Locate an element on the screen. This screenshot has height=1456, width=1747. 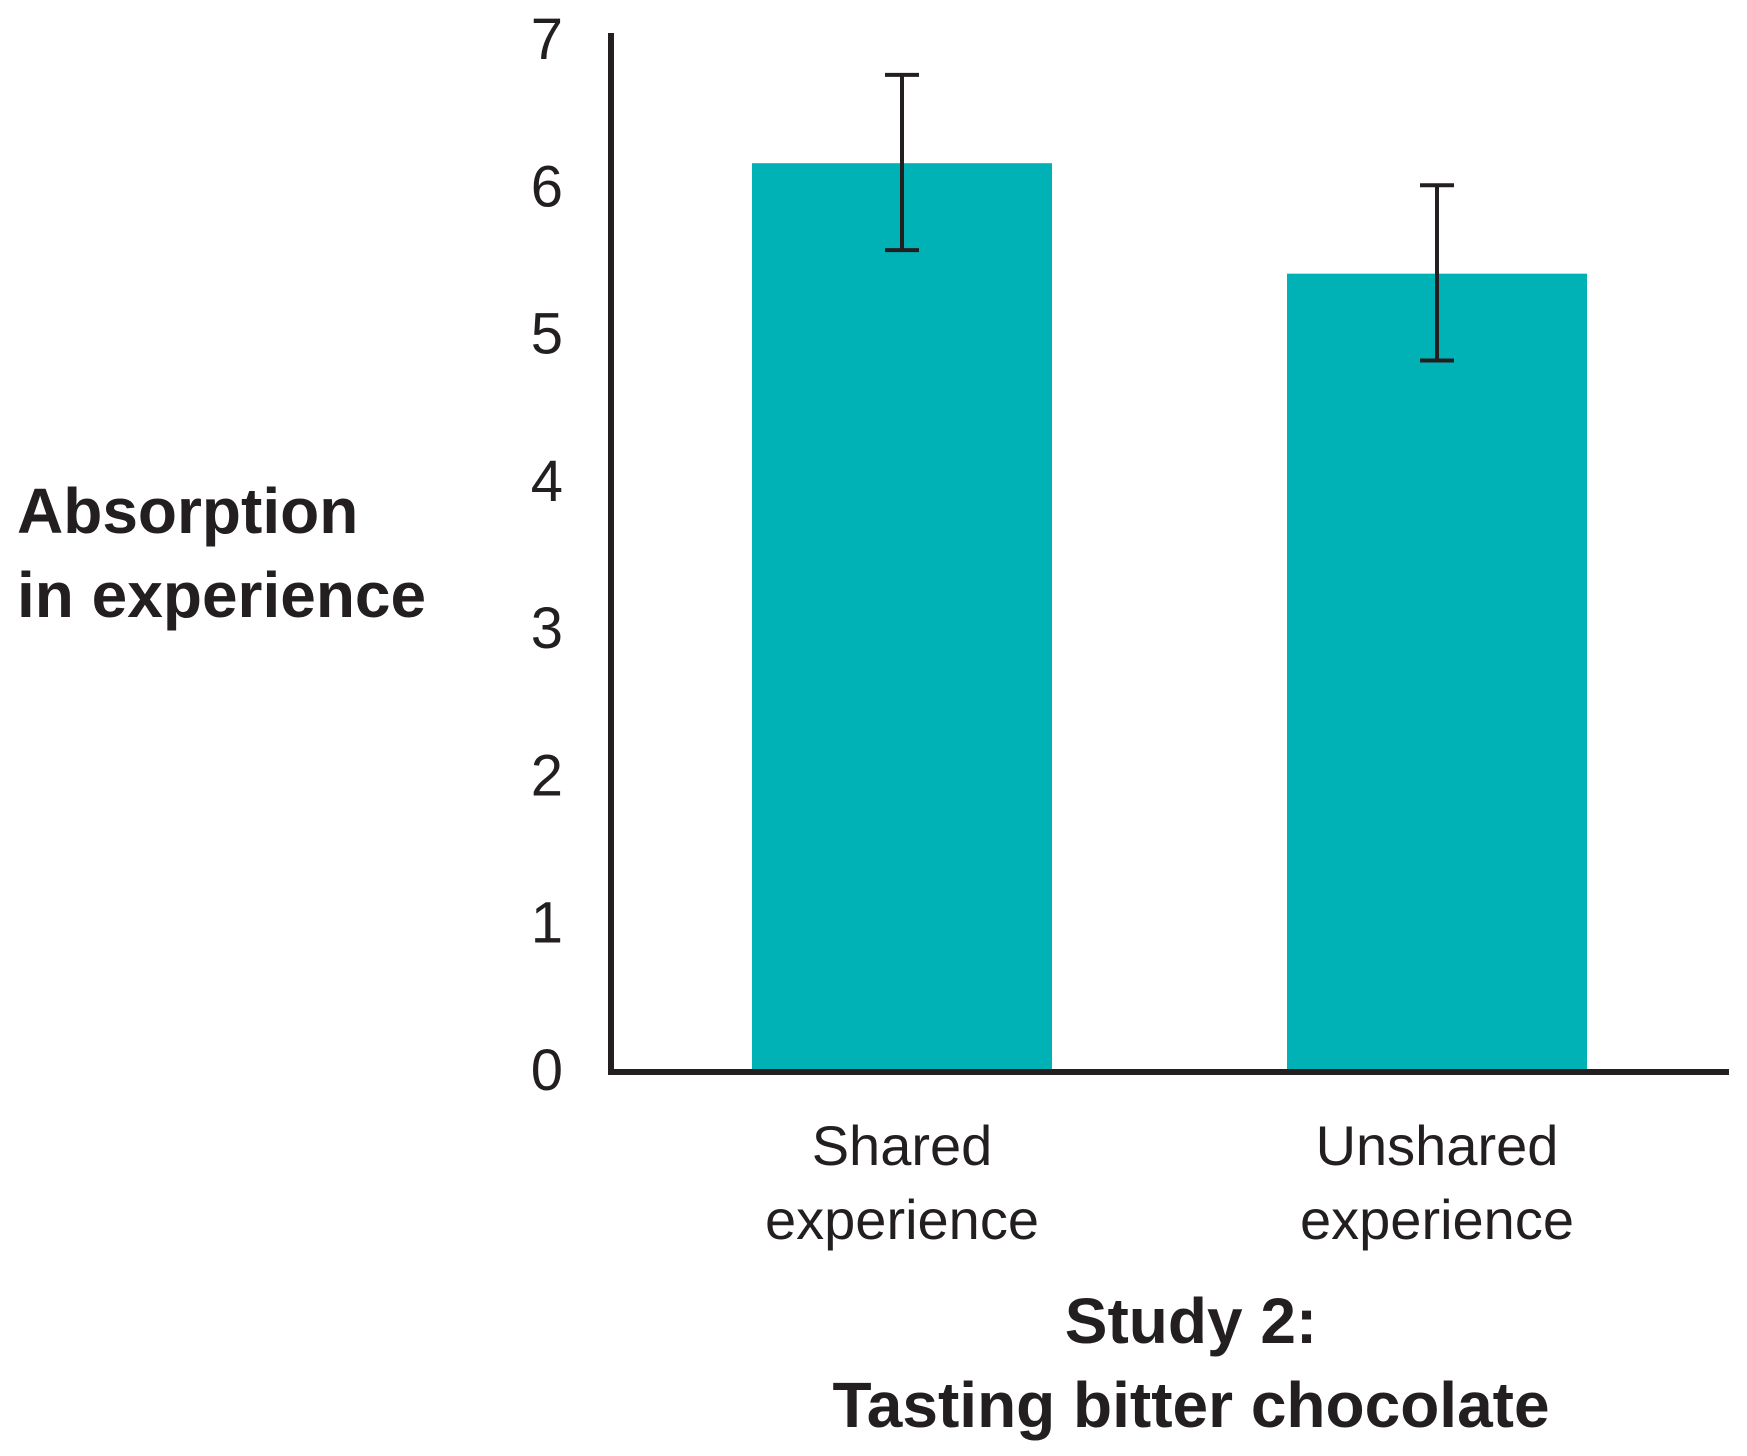
y-tick-label: 7 is located at coordinates (547, 39).